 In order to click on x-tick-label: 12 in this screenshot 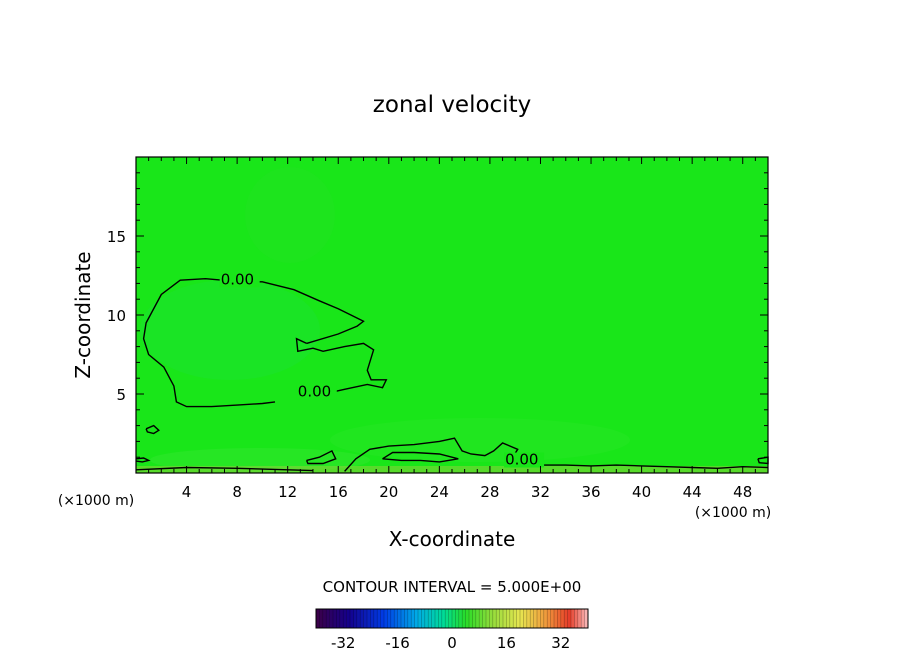, I will do `click(287, 492)`.